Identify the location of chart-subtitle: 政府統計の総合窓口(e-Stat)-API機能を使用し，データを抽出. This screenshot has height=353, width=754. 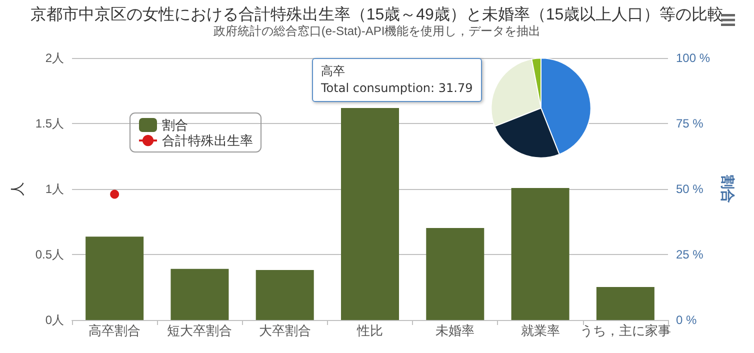
(377, 31).